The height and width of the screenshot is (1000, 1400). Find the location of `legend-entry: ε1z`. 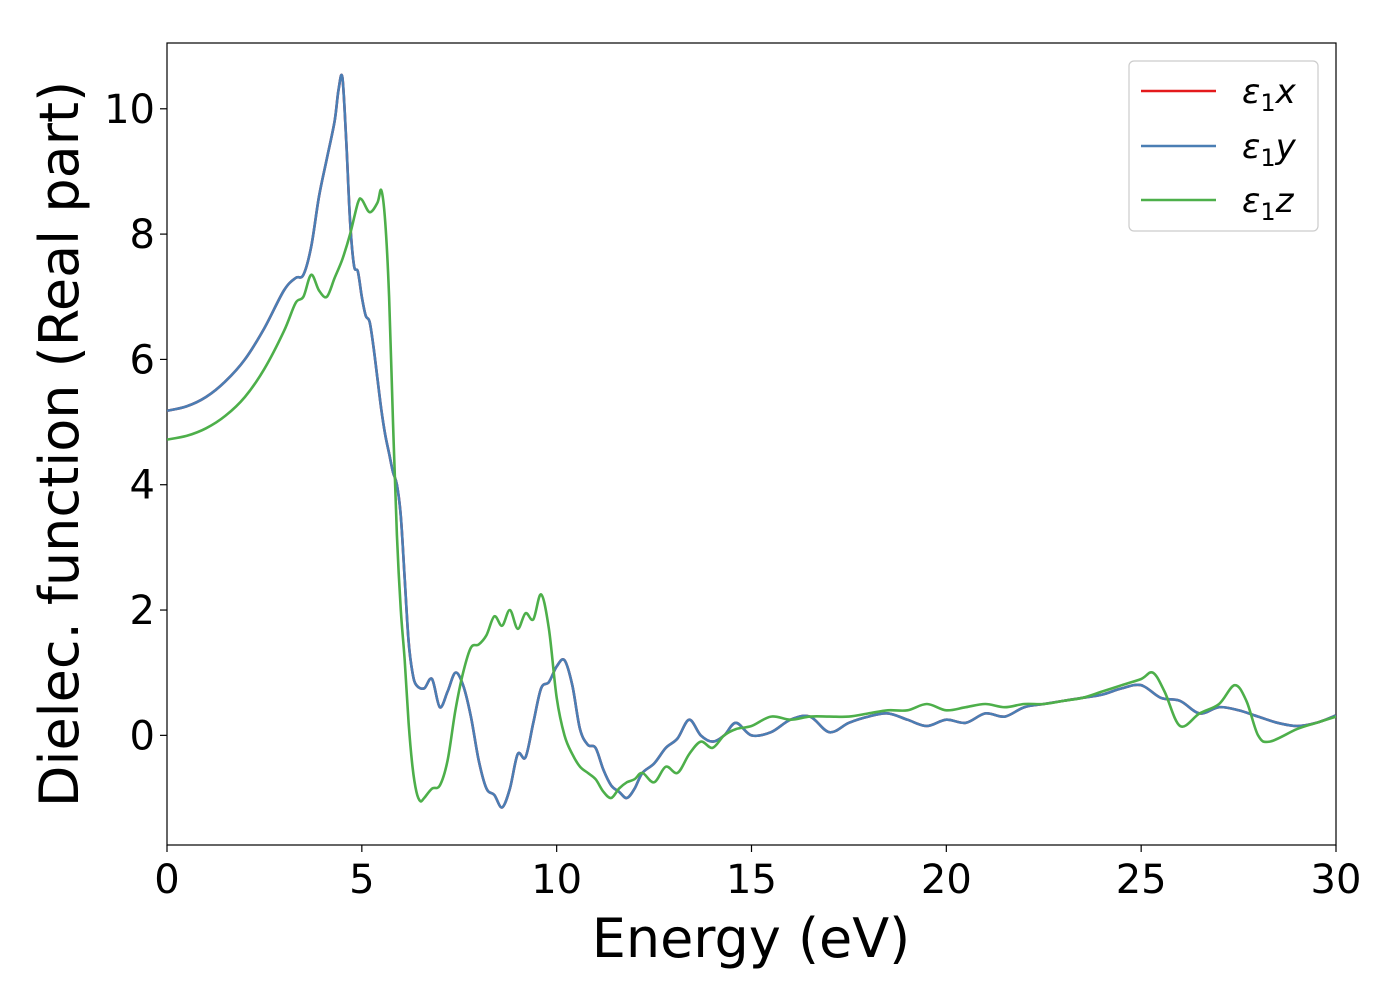

legend-entry: ε1z is located at coordinates (1218, 203).